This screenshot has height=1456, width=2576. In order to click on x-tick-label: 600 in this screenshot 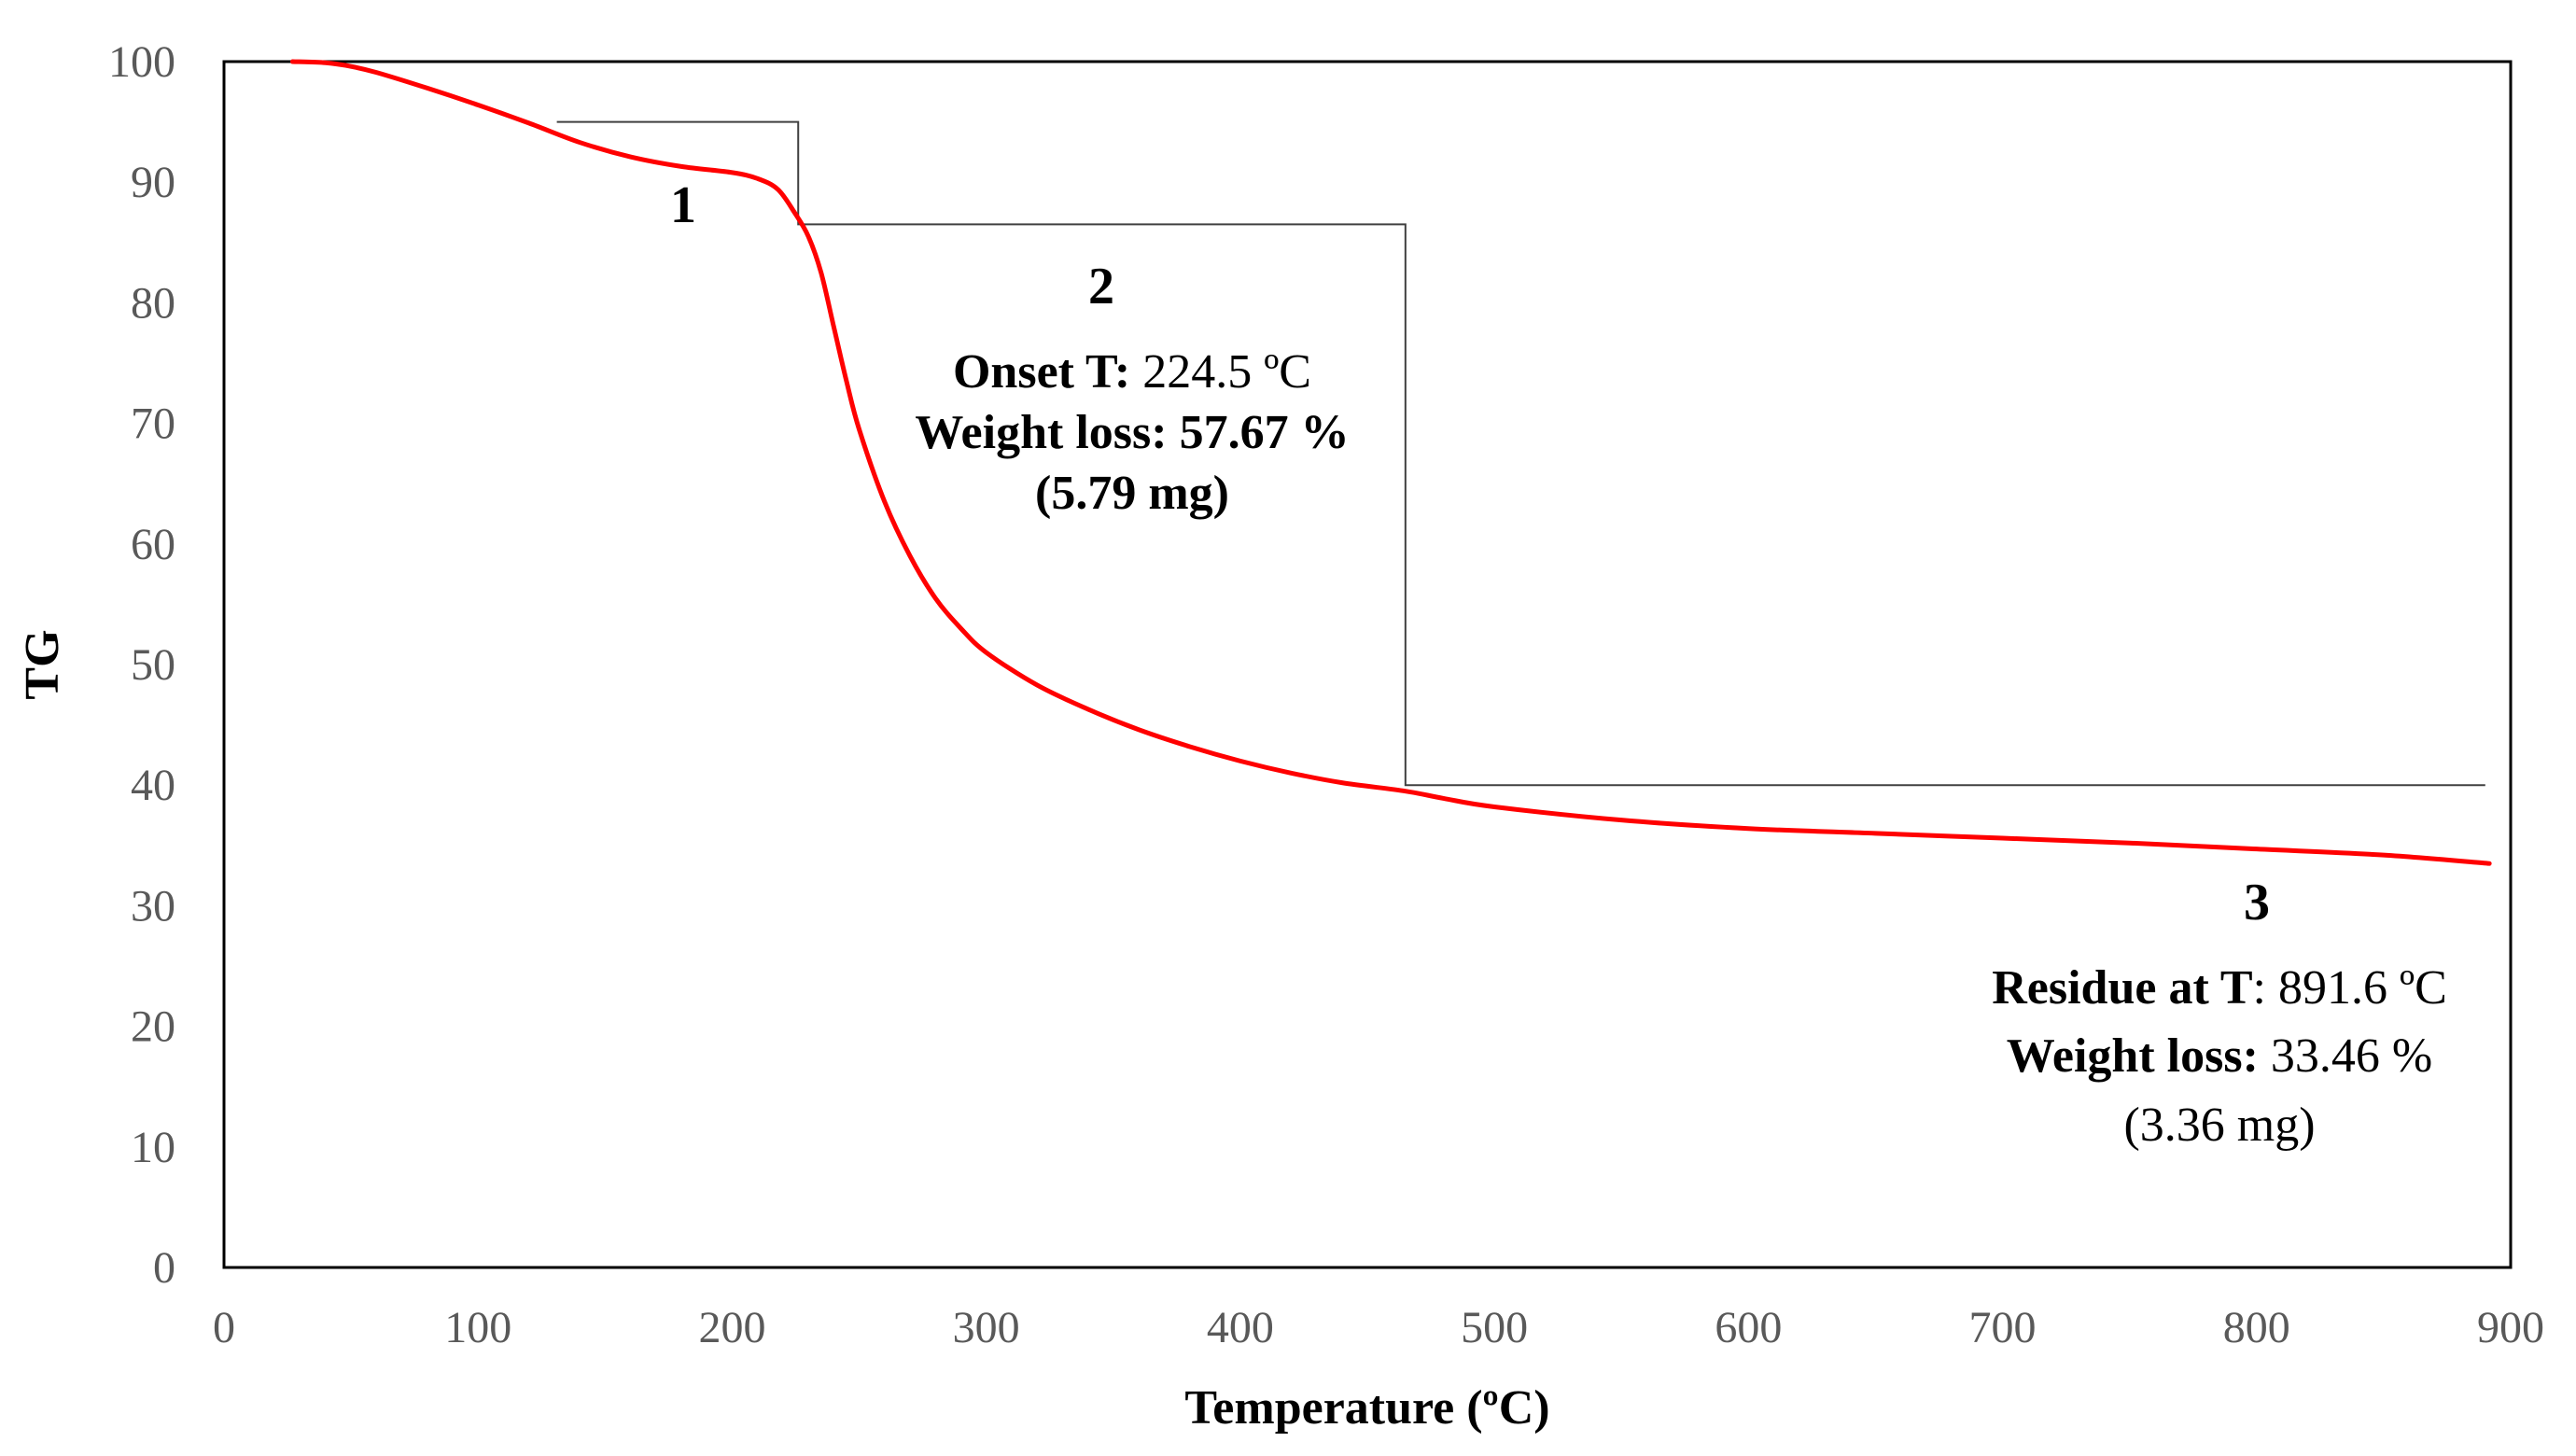, I will do `click(1748, 1327)`.